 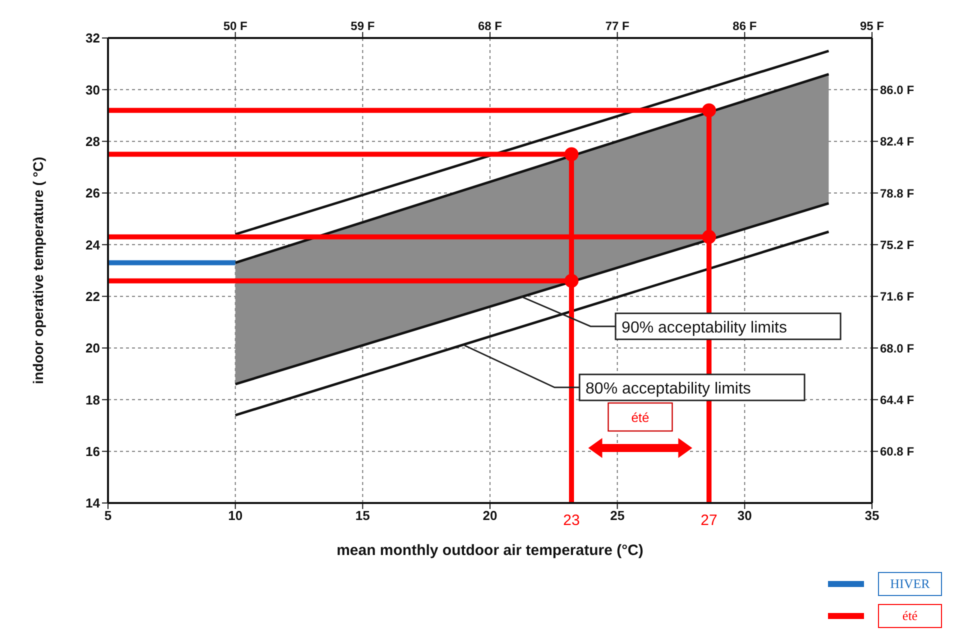 I want to click on x-axis-title: mean monthly outdoor air temperature (°C), so click(x=490, y=550).